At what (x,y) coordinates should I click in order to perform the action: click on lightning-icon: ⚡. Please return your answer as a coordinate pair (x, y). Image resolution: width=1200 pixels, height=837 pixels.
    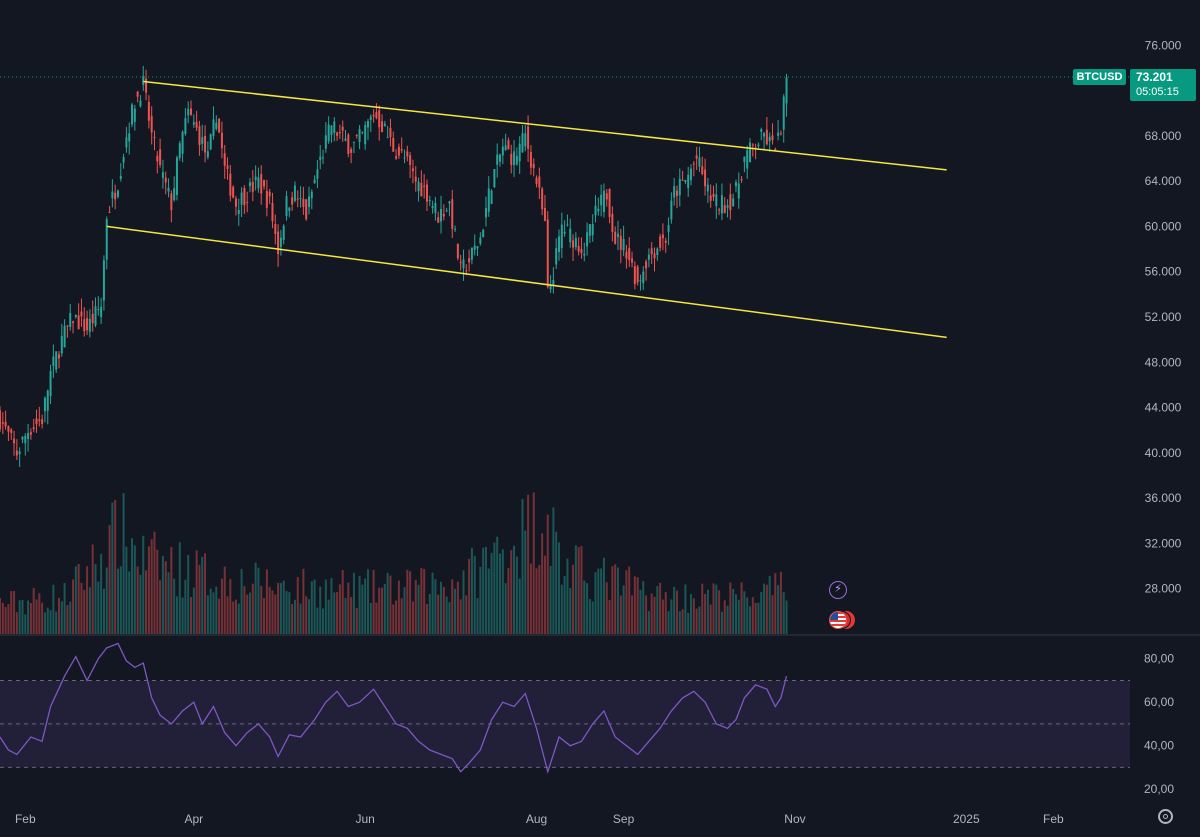
    Looking at the image, I should click on (838, 590).